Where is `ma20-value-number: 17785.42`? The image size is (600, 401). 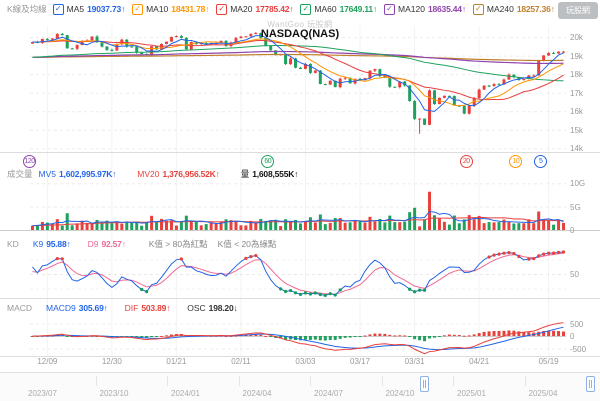
ma20-value-number: 17785.42 is located at coordinates (272, 9).